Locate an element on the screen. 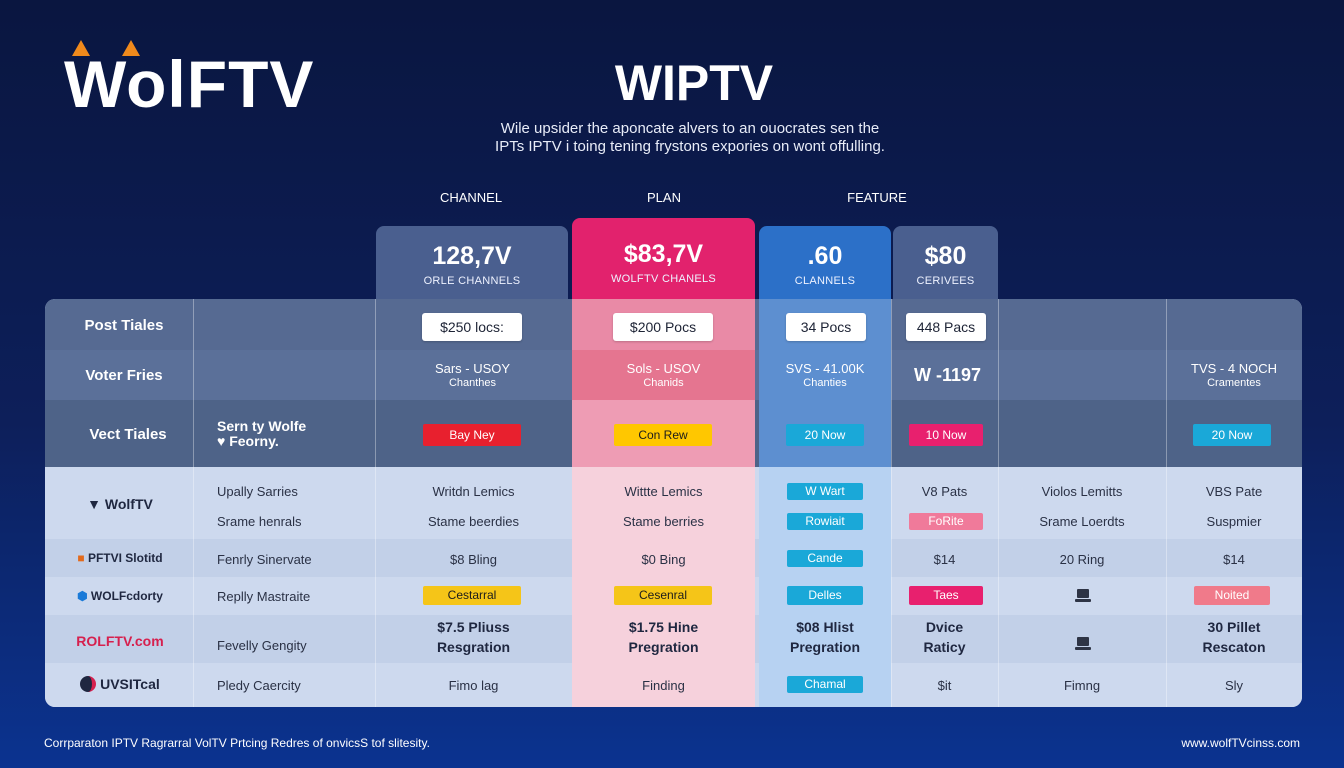 This screenshot has width=1344, height=768. feature-cell: V8 Pats is located at coordinates (944, 491).